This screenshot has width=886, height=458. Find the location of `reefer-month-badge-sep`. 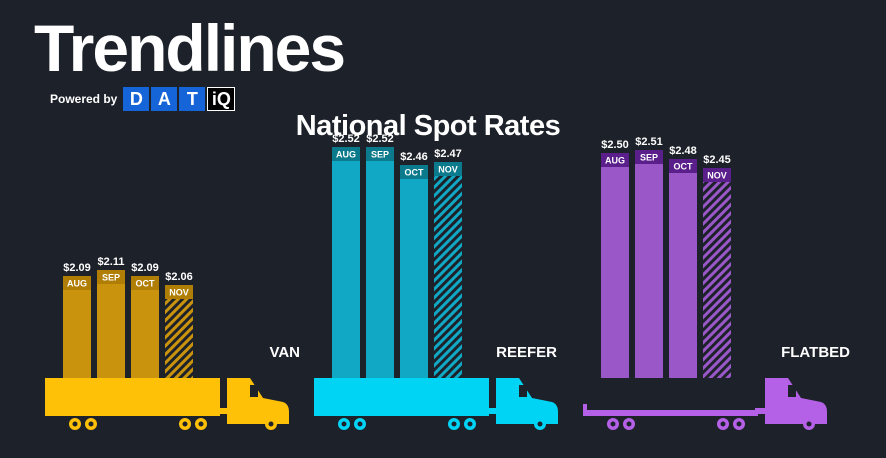

reefer-month-badge-sep is located at coordinates (380, 154).